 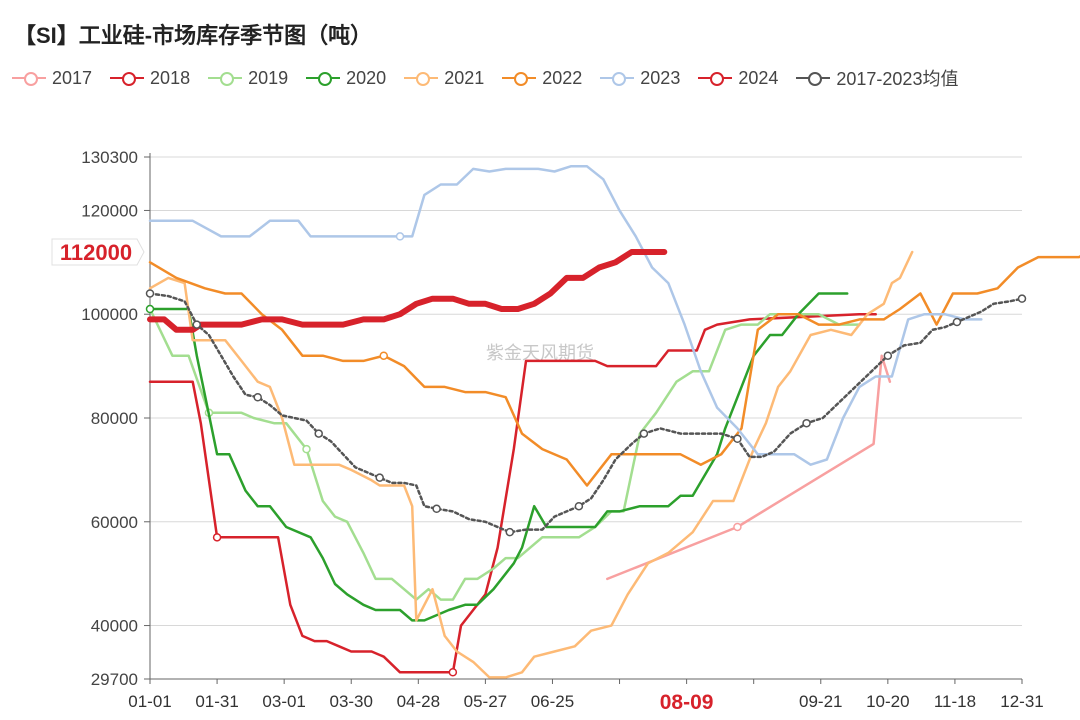 What do you see at coordinates (955, 701) in the screenshot?
I see `x-tick-label: 11-18` at bounding box center [955, 701].